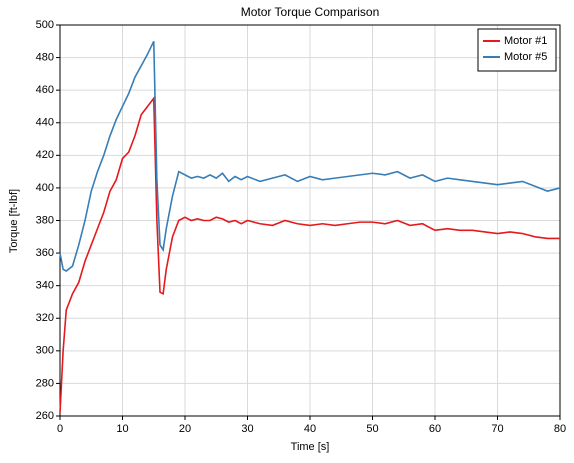 The image size is (574, 463). Describe the element at coordinates (185, 429) in the screenshot. I see `x-tick-label: 20` at that location.